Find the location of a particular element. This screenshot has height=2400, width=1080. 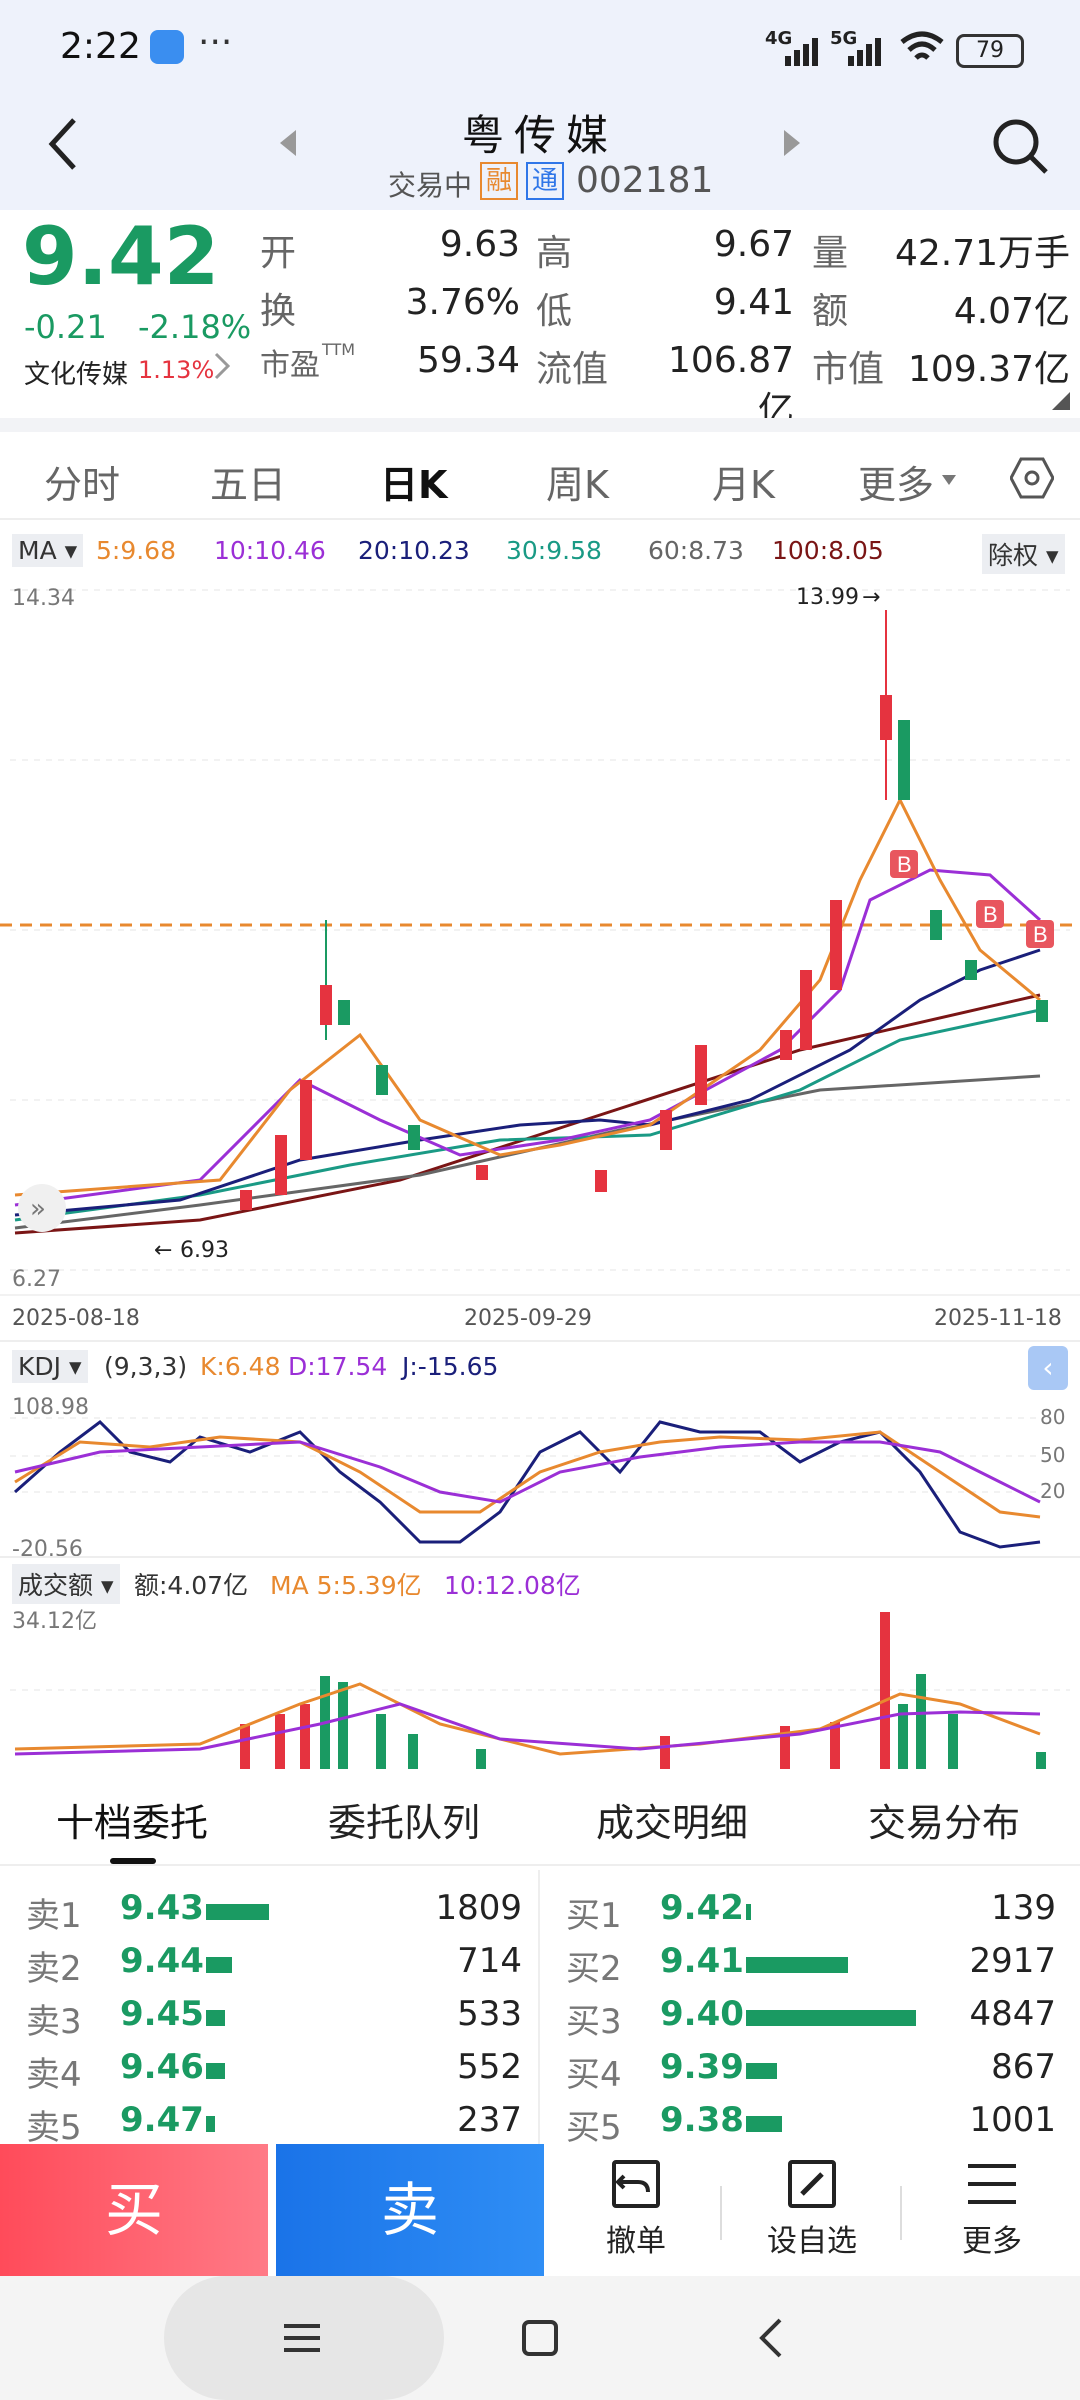

active-tab-indicator is located at coordinates (133, 1861).